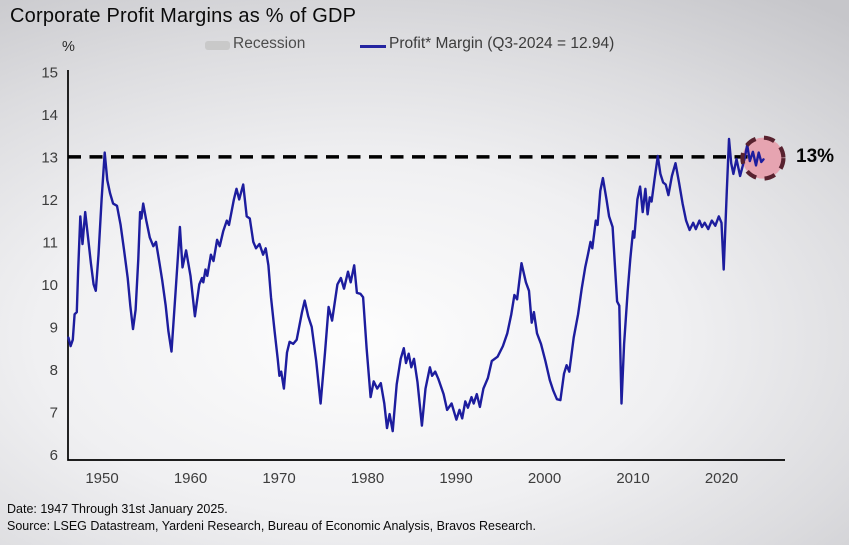 The image size is (849, 545). Describe the element at coordinates (49, 200) in the screenshot. I see `y-tick-label: 12` at that location.